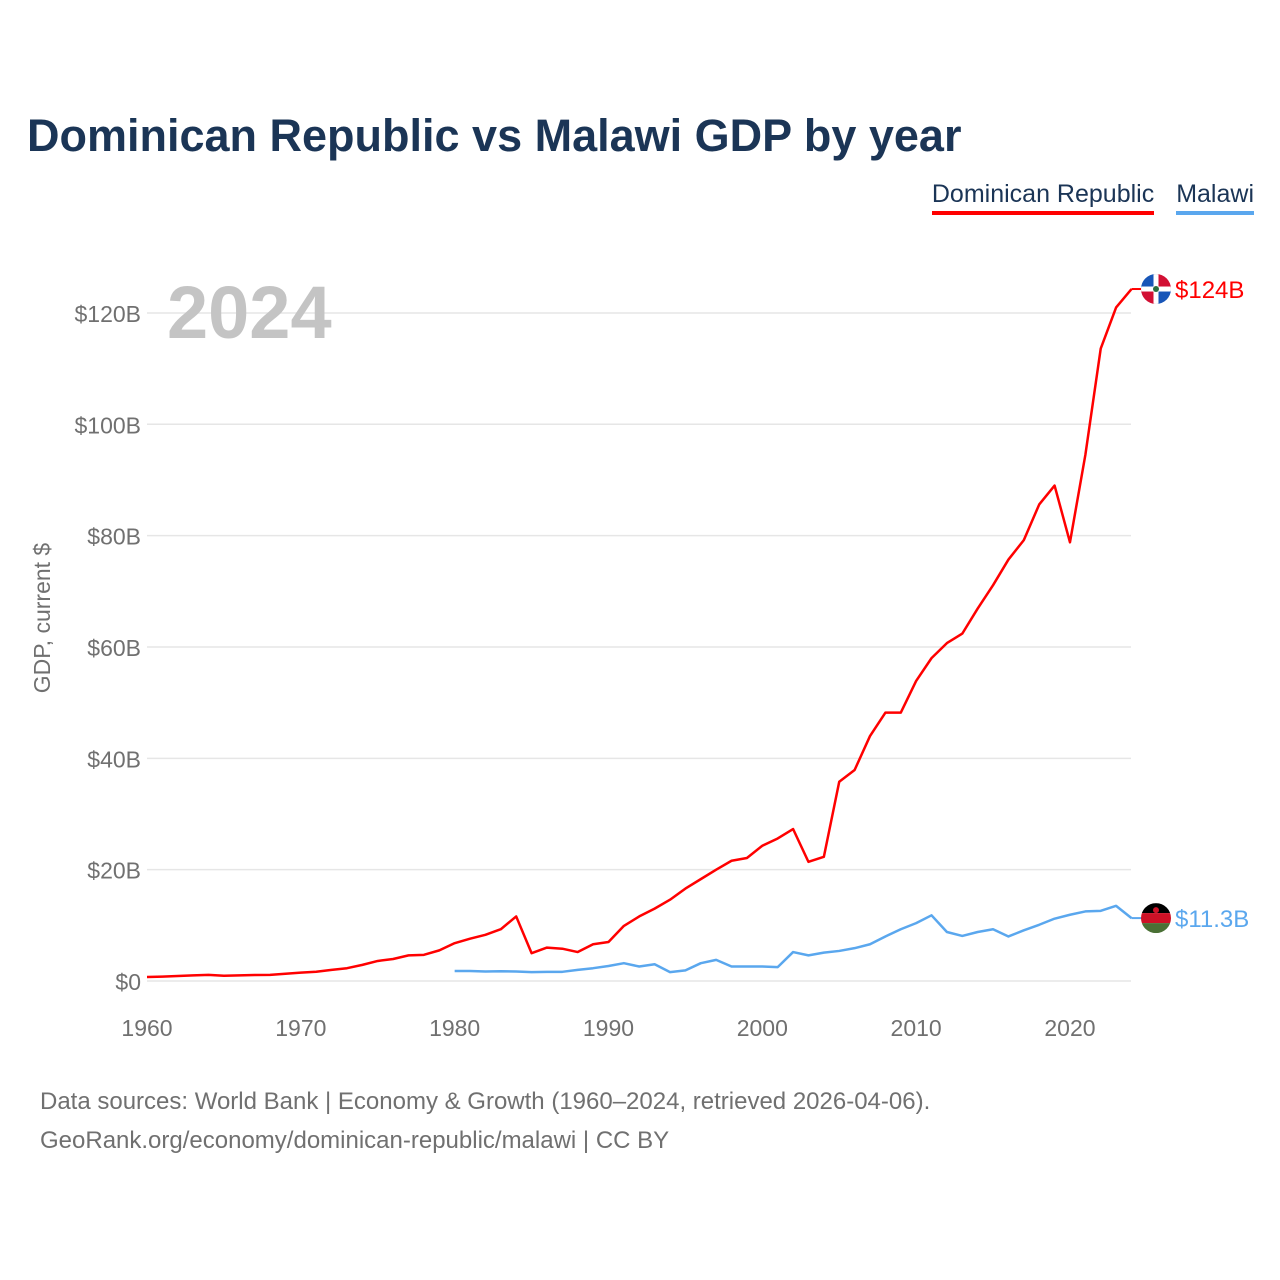  What do you see at coordinates (608, 1028) in the screenshot?
I see `x-tick-label: 1990` at bounding box center [608, 1028].